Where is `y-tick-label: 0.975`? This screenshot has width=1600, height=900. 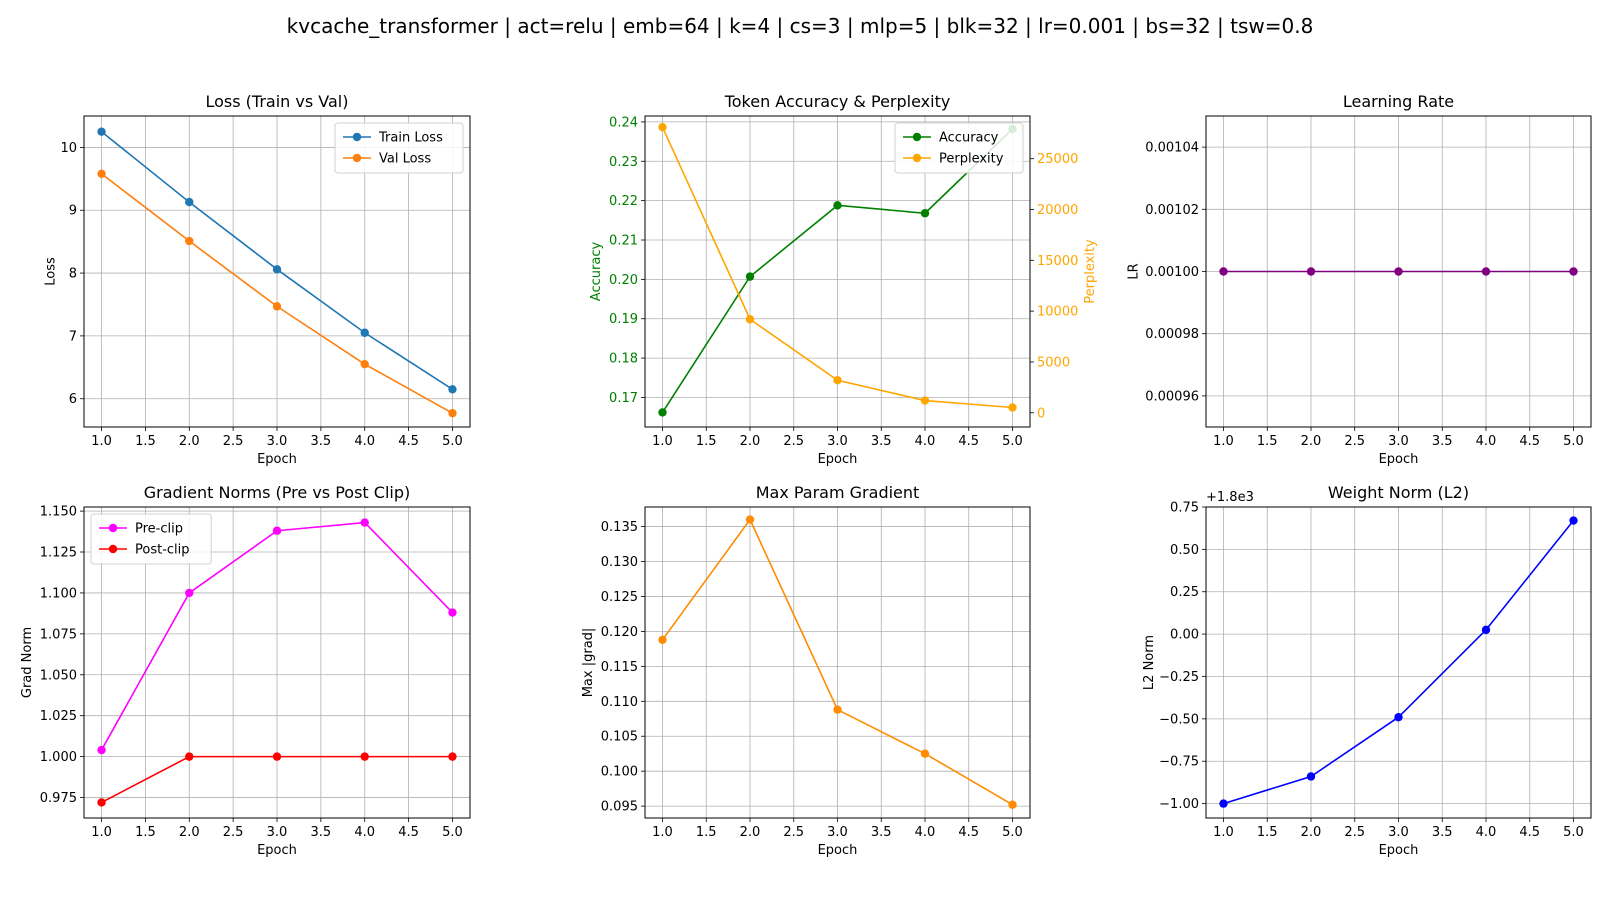
y-tick-label: 0.975 is located at coordinates (58, 798).